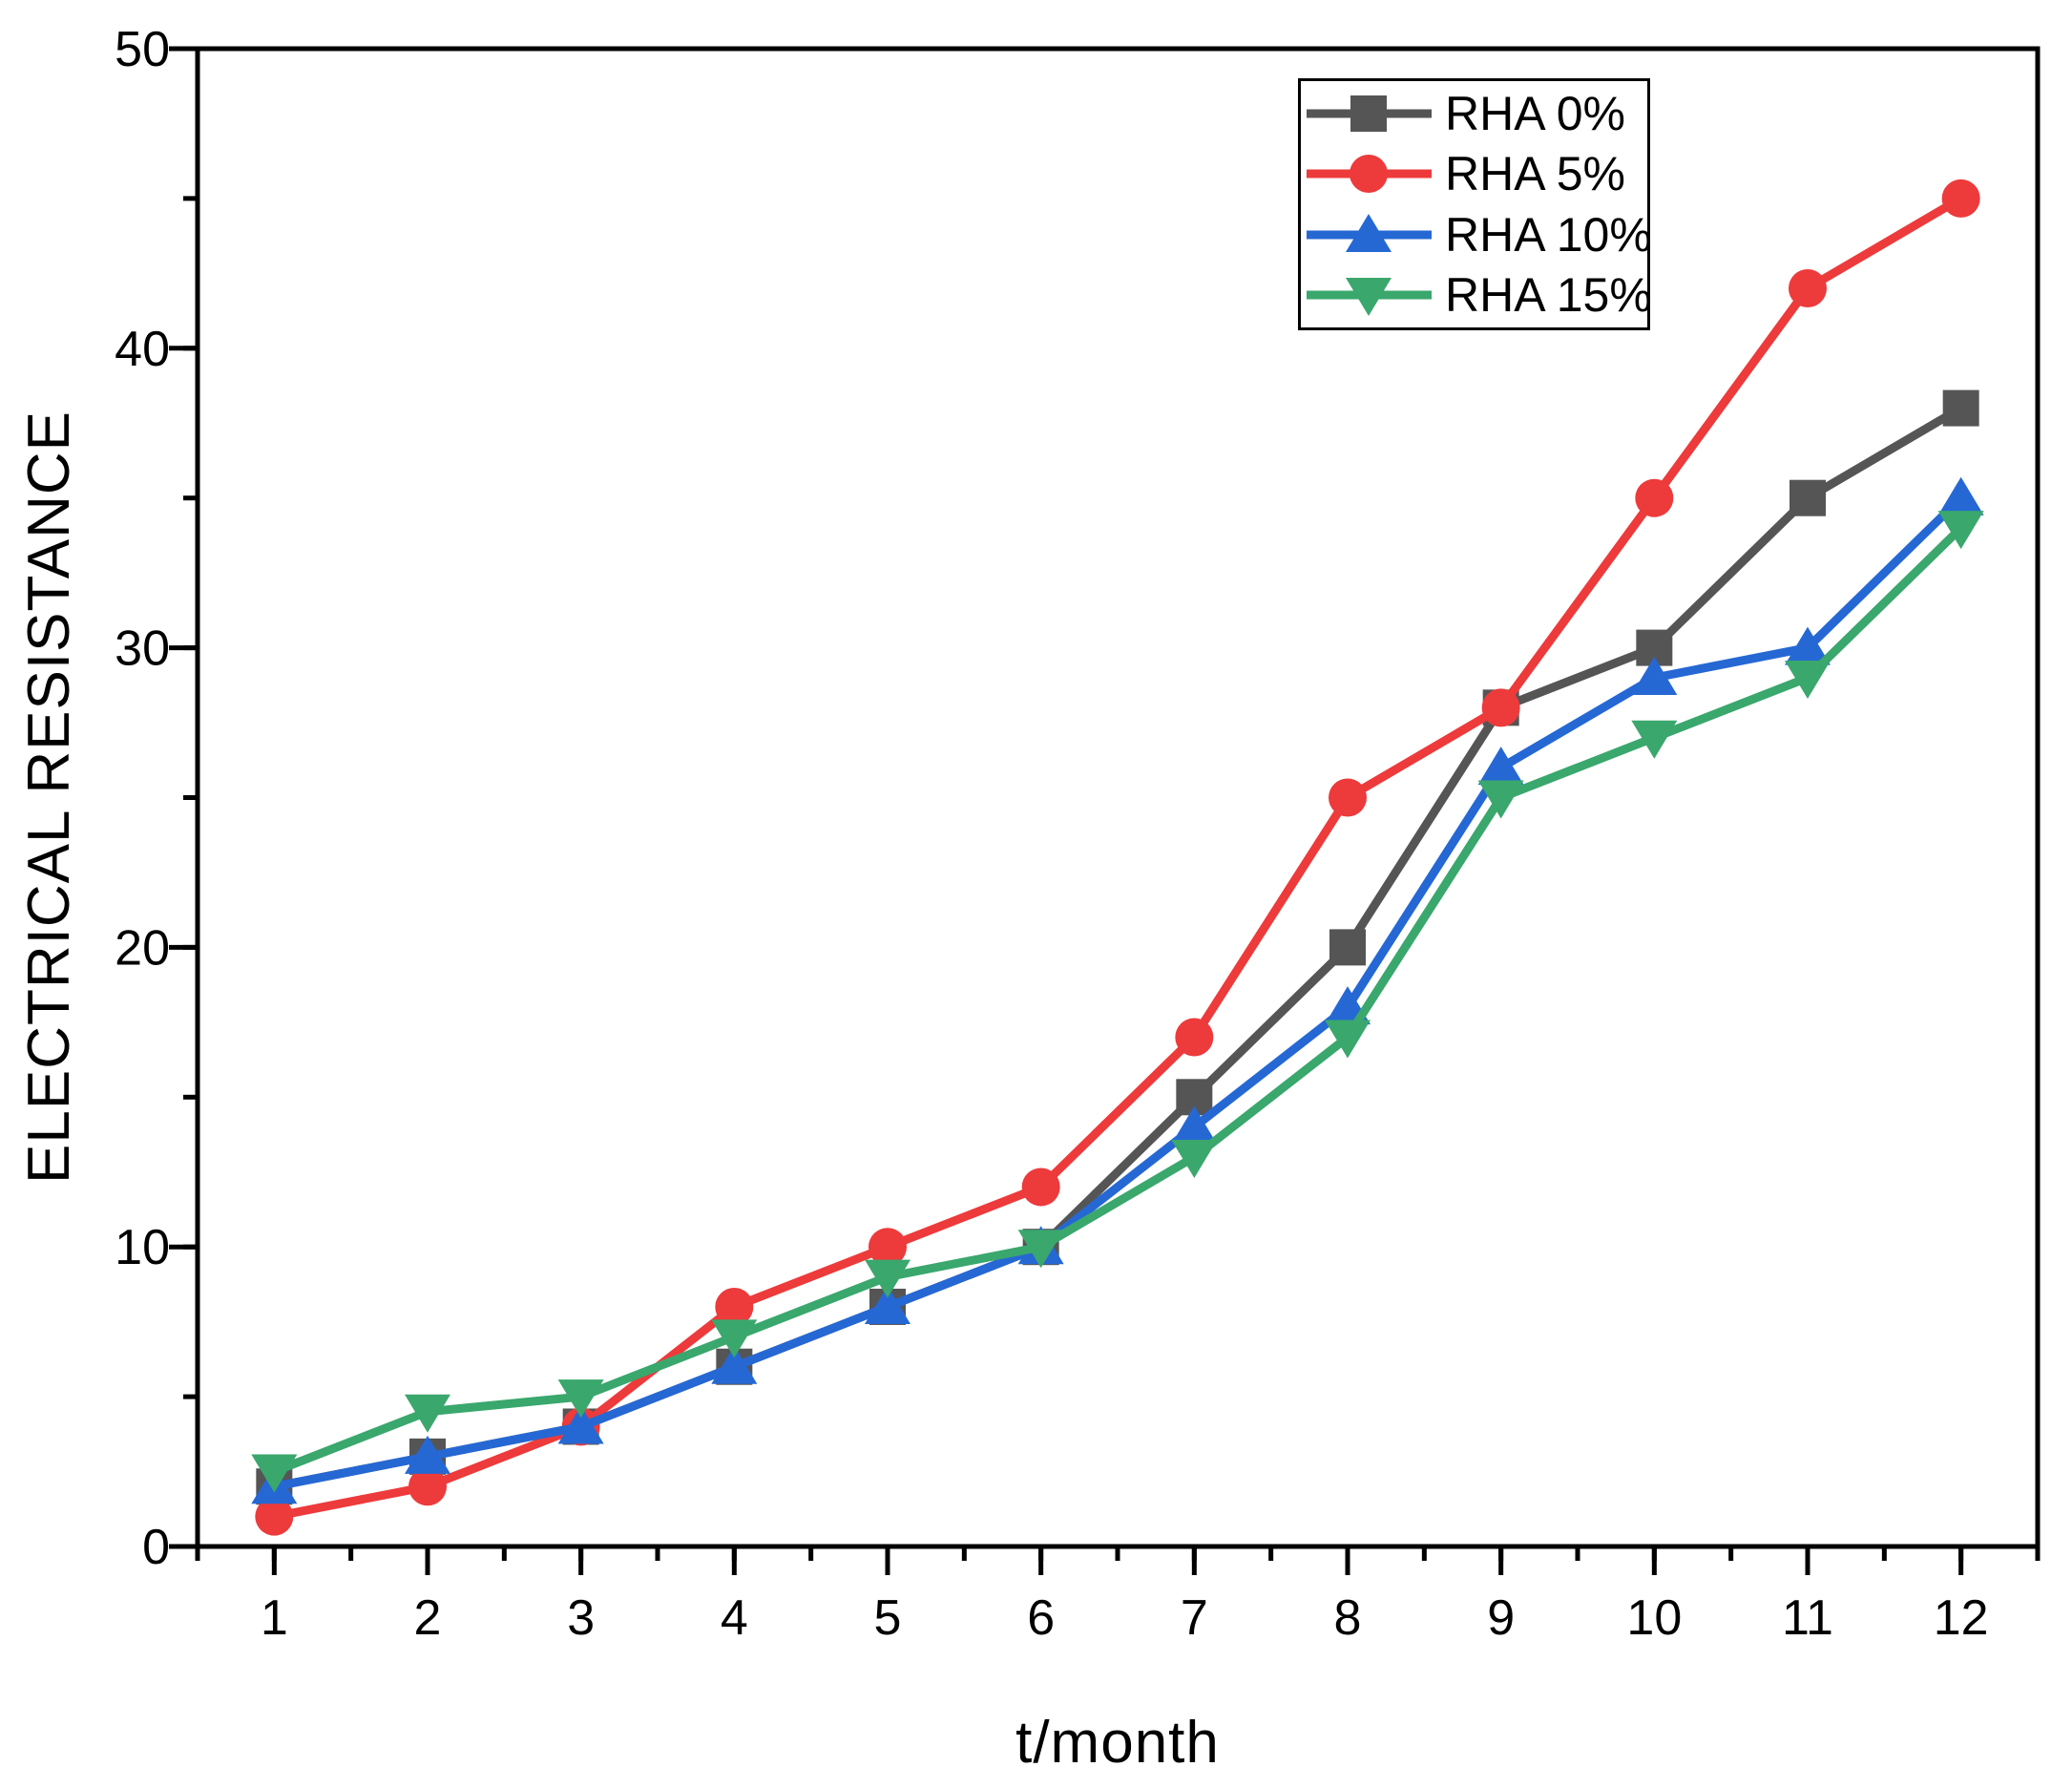  I want to click on x-axis-title: t/month, so click(1117, 1743).